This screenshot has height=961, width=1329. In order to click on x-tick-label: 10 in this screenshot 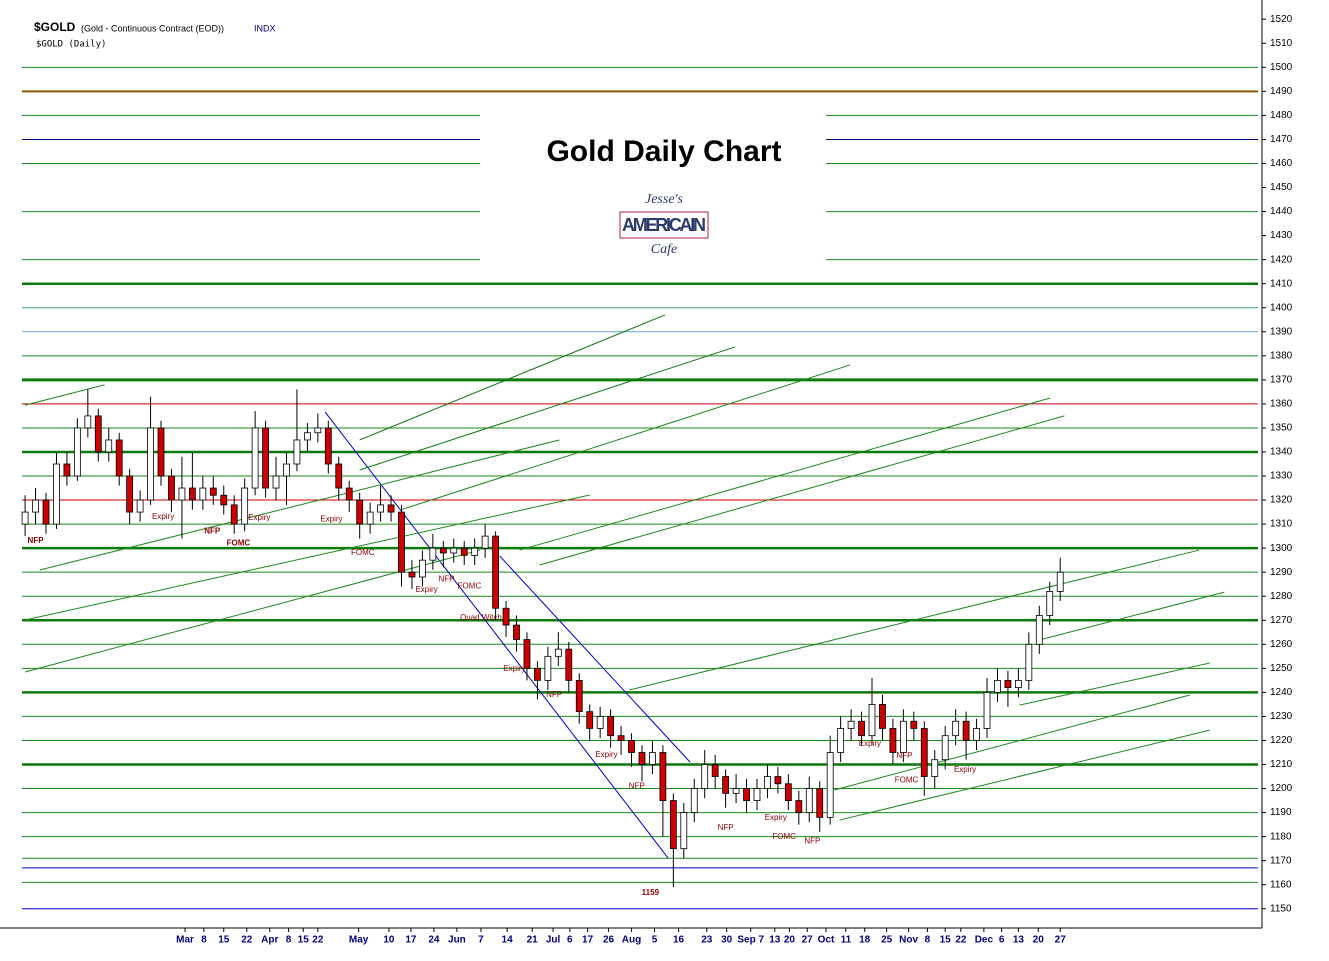, I will do `click(389, 940)`.